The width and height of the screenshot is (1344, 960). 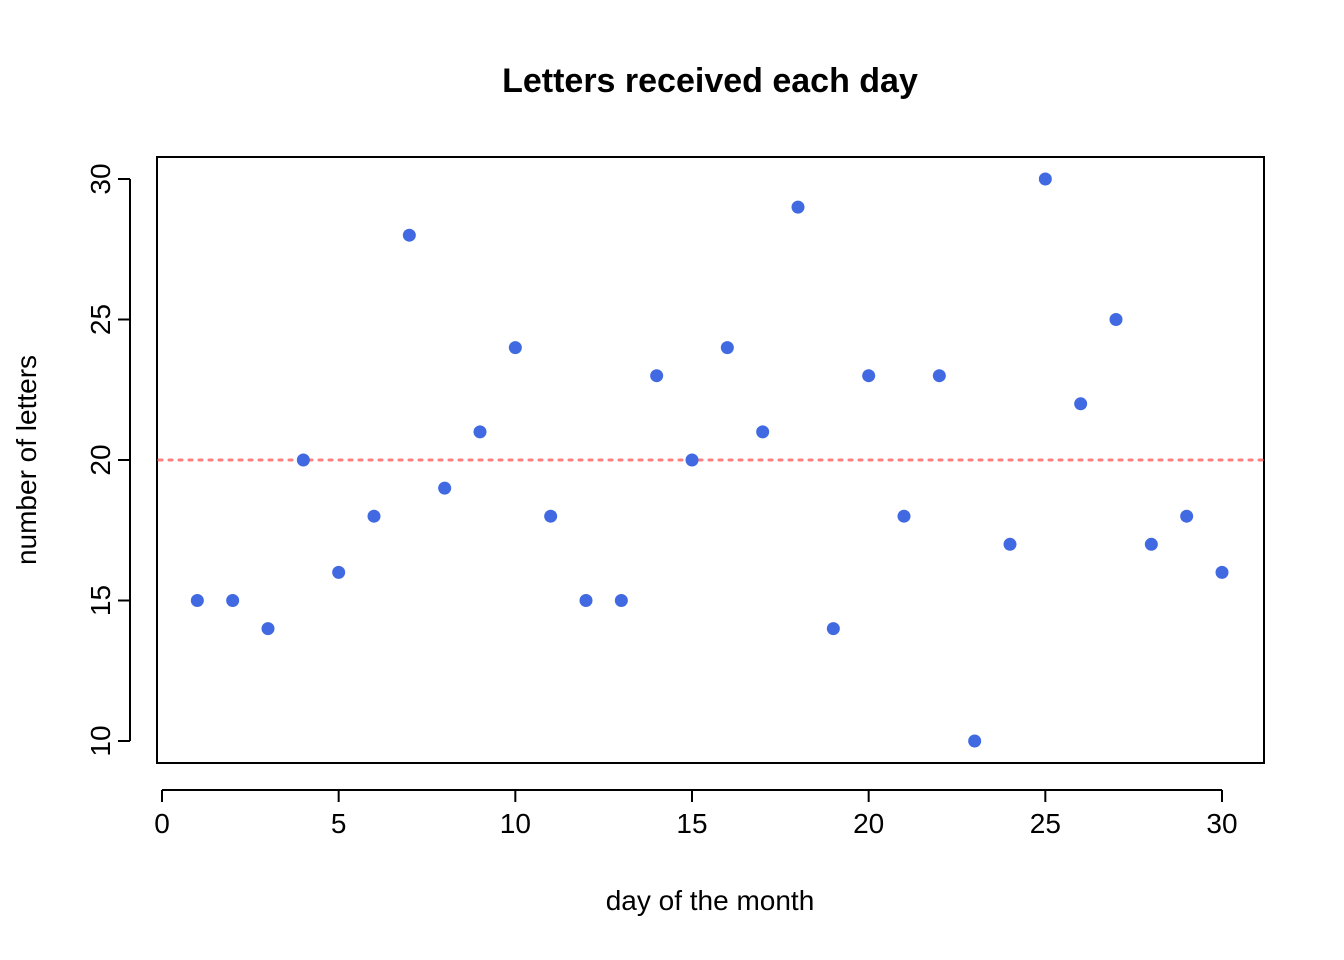 I want to click on x-tick-label: 10, so click(x=515, y=823).